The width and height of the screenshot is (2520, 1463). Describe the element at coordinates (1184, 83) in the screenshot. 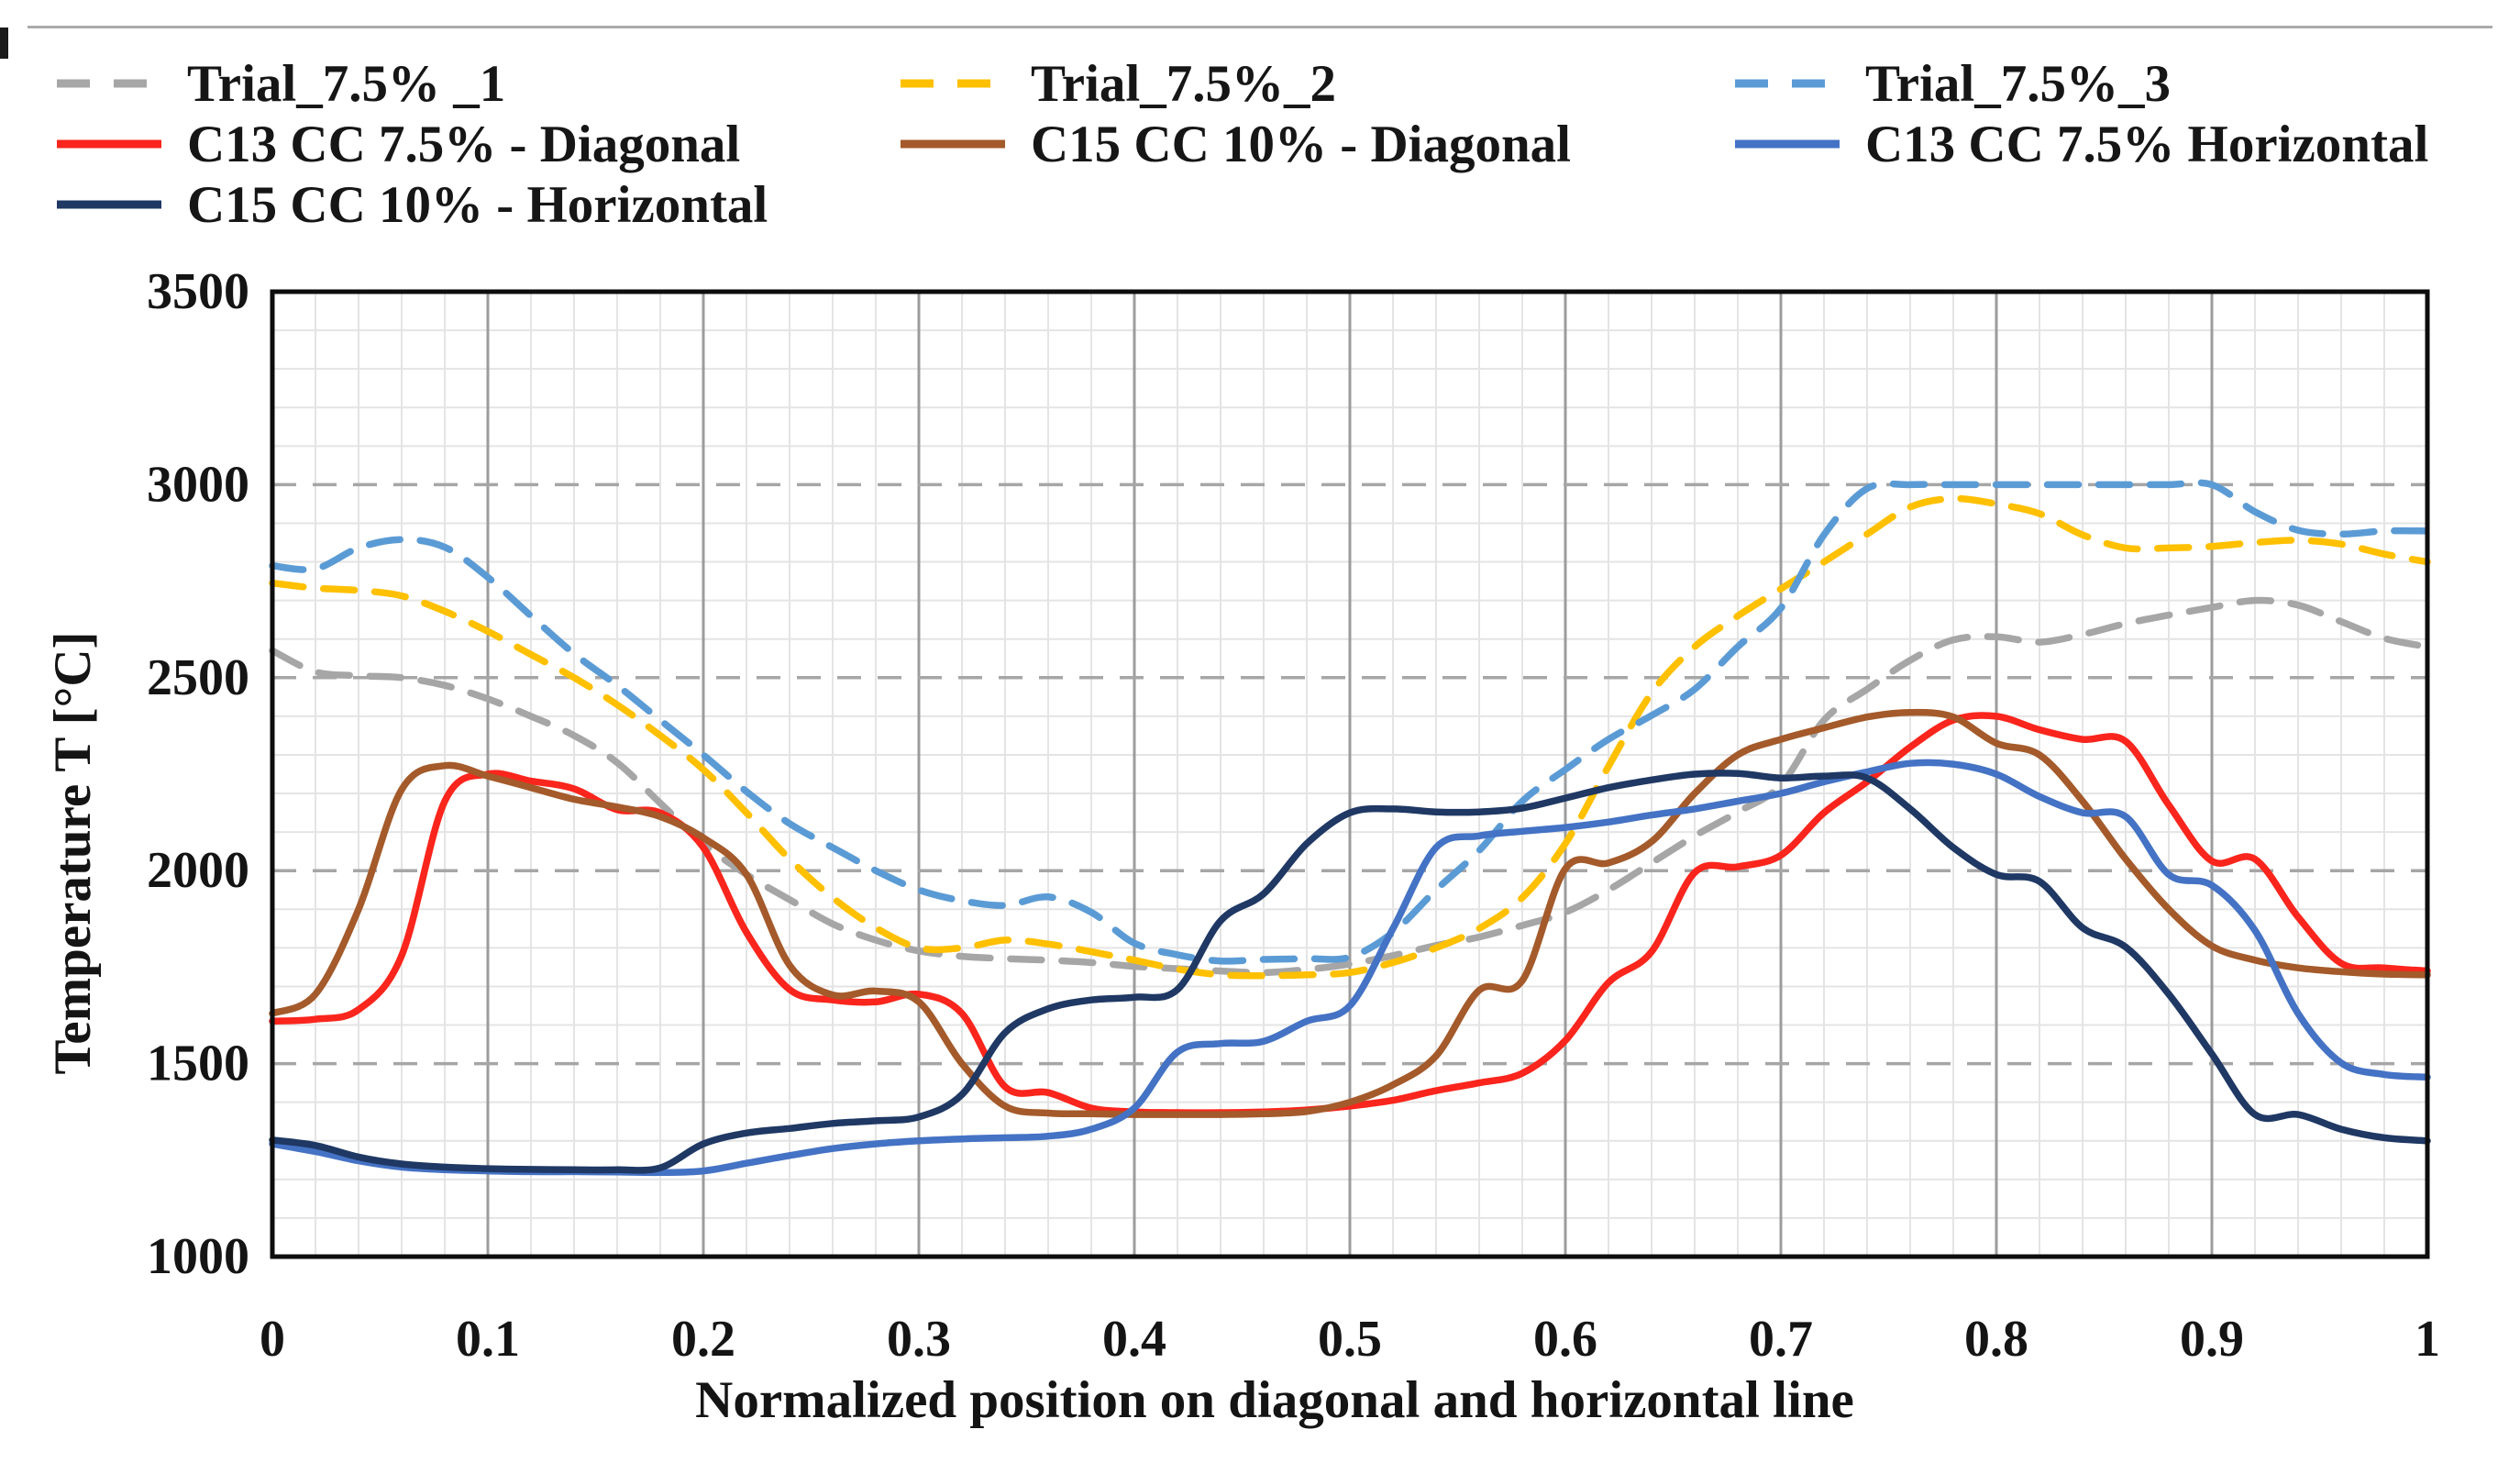

I see `legend-label-trial-2: Trial_7.5%_2` at that location.